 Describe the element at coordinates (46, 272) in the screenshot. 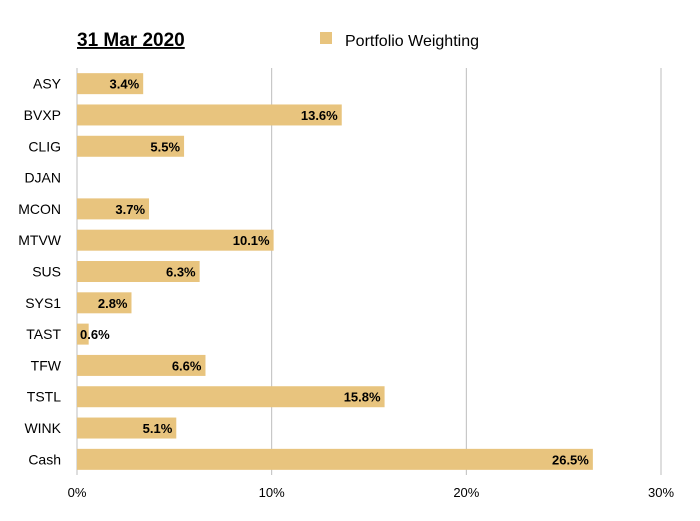

I see `category-label: SUS` at that location.